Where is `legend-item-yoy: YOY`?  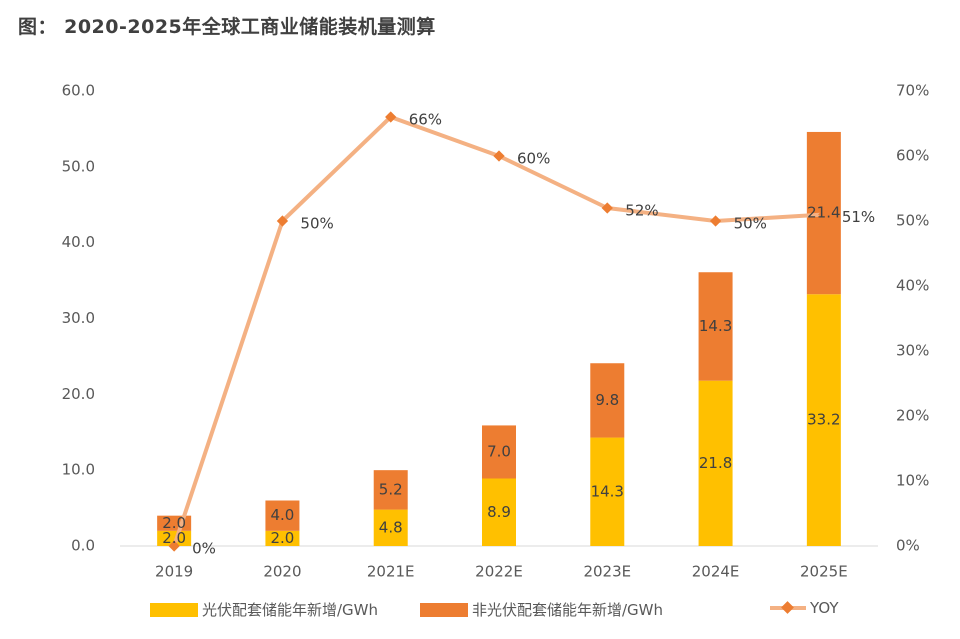 legend-item-yoy: YOY is located at coordinates (804, 608).